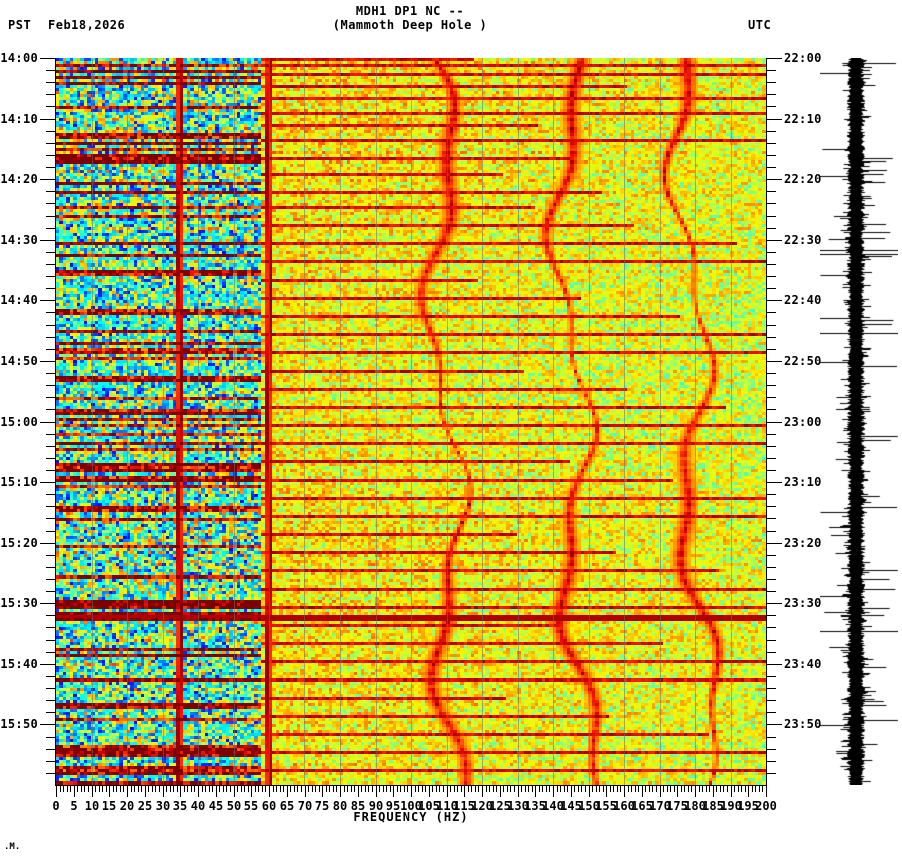 This screenshot has width=902, height=864. I want to click on time-label-utc: 22:10, so click(803, 119).